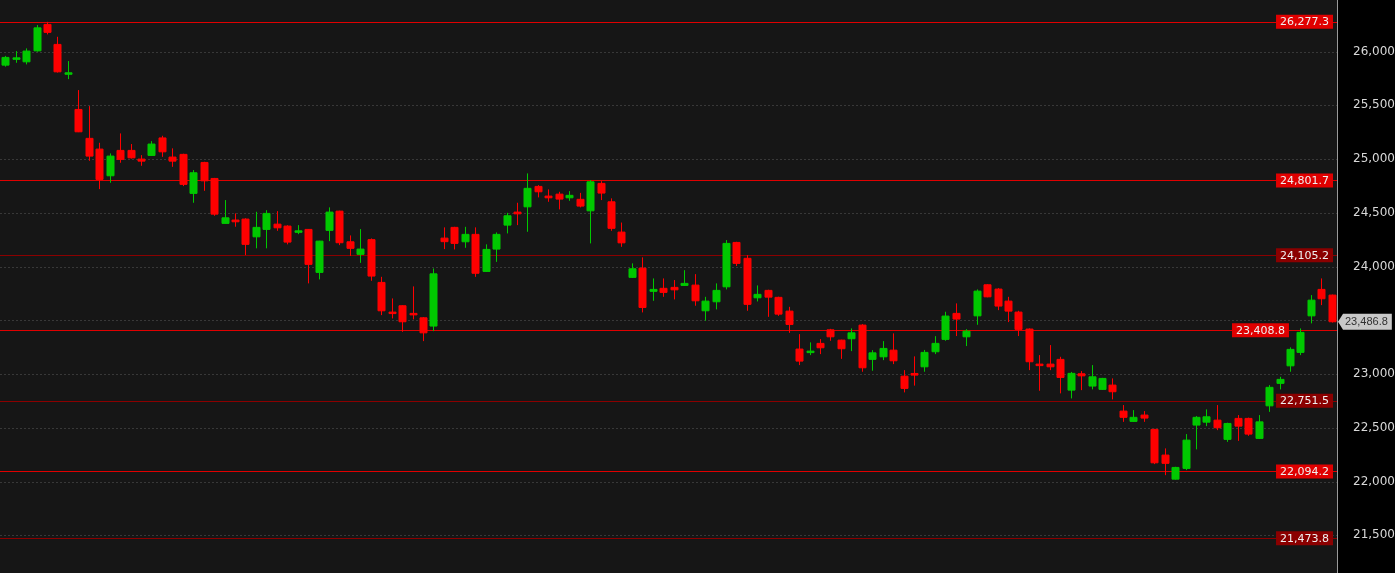  What do you see at coordinates (1304, 255) in the screenshot?
I see `ref-line-label: 24,105.2` at bounding box center [1304, 255].